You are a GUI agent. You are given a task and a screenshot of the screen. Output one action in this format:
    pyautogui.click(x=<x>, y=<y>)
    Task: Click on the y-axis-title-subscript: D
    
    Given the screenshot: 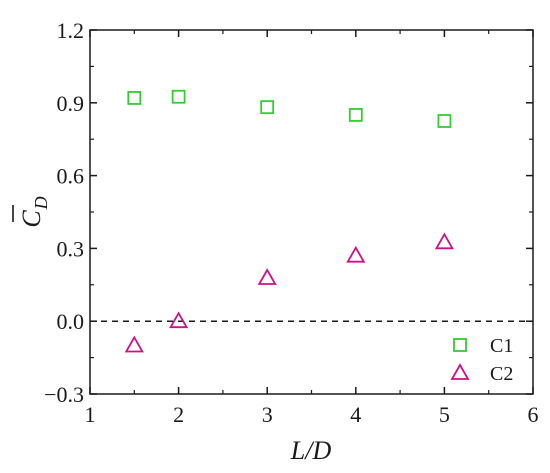 What is the action you would take?
    pyautogui.click(x=41, y=203)
    